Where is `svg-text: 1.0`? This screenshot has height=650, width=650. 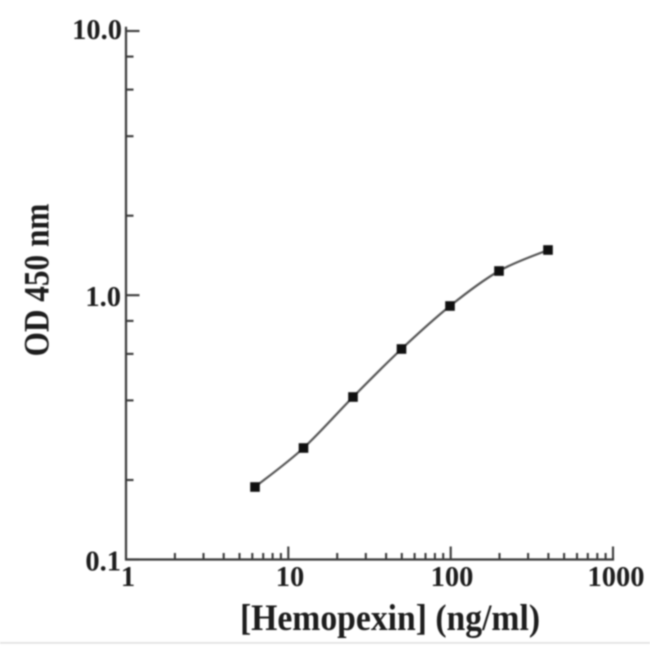 svg-text: 1.0 is located at coordinates (103, 297).